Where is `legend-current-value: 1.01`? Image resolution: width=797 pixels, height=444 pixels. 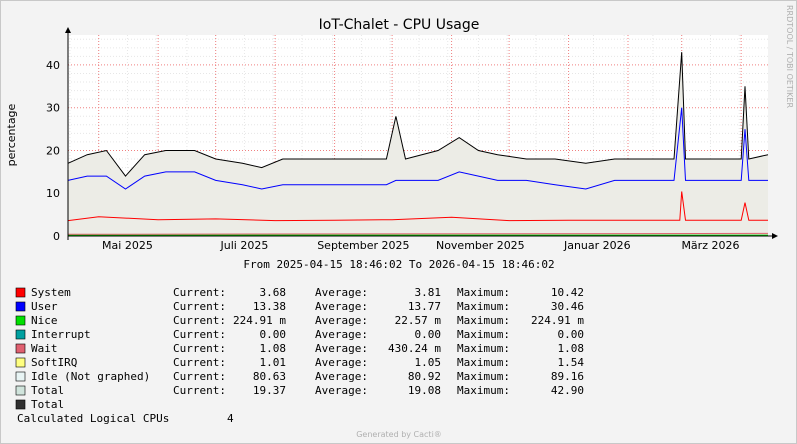
legend-current-value: 1.01 is located at coordinates (273, 362).